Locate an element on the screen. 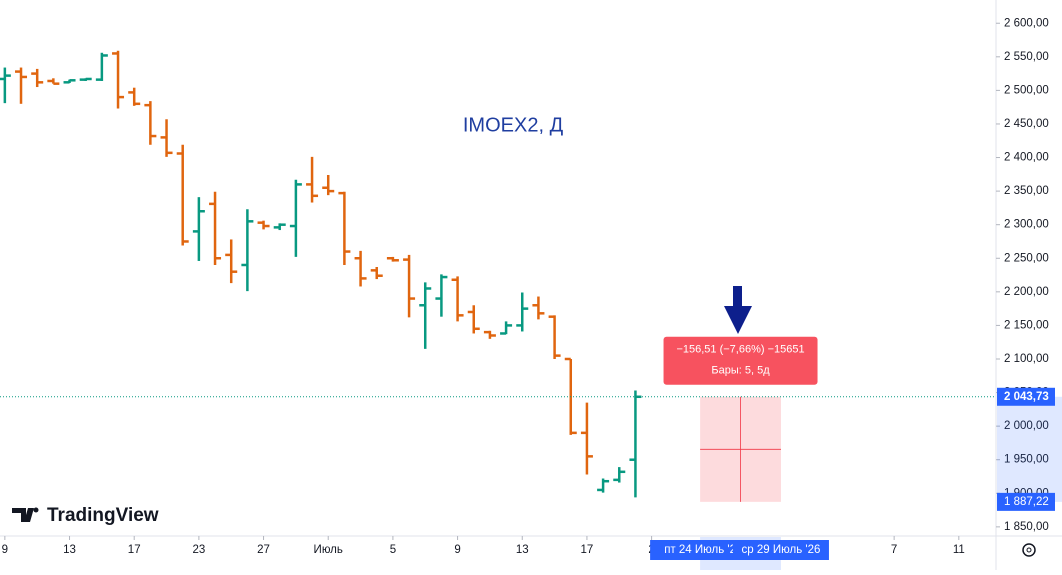  y-tick-label: 2 150,00 is located at coordinates (1026, 325).